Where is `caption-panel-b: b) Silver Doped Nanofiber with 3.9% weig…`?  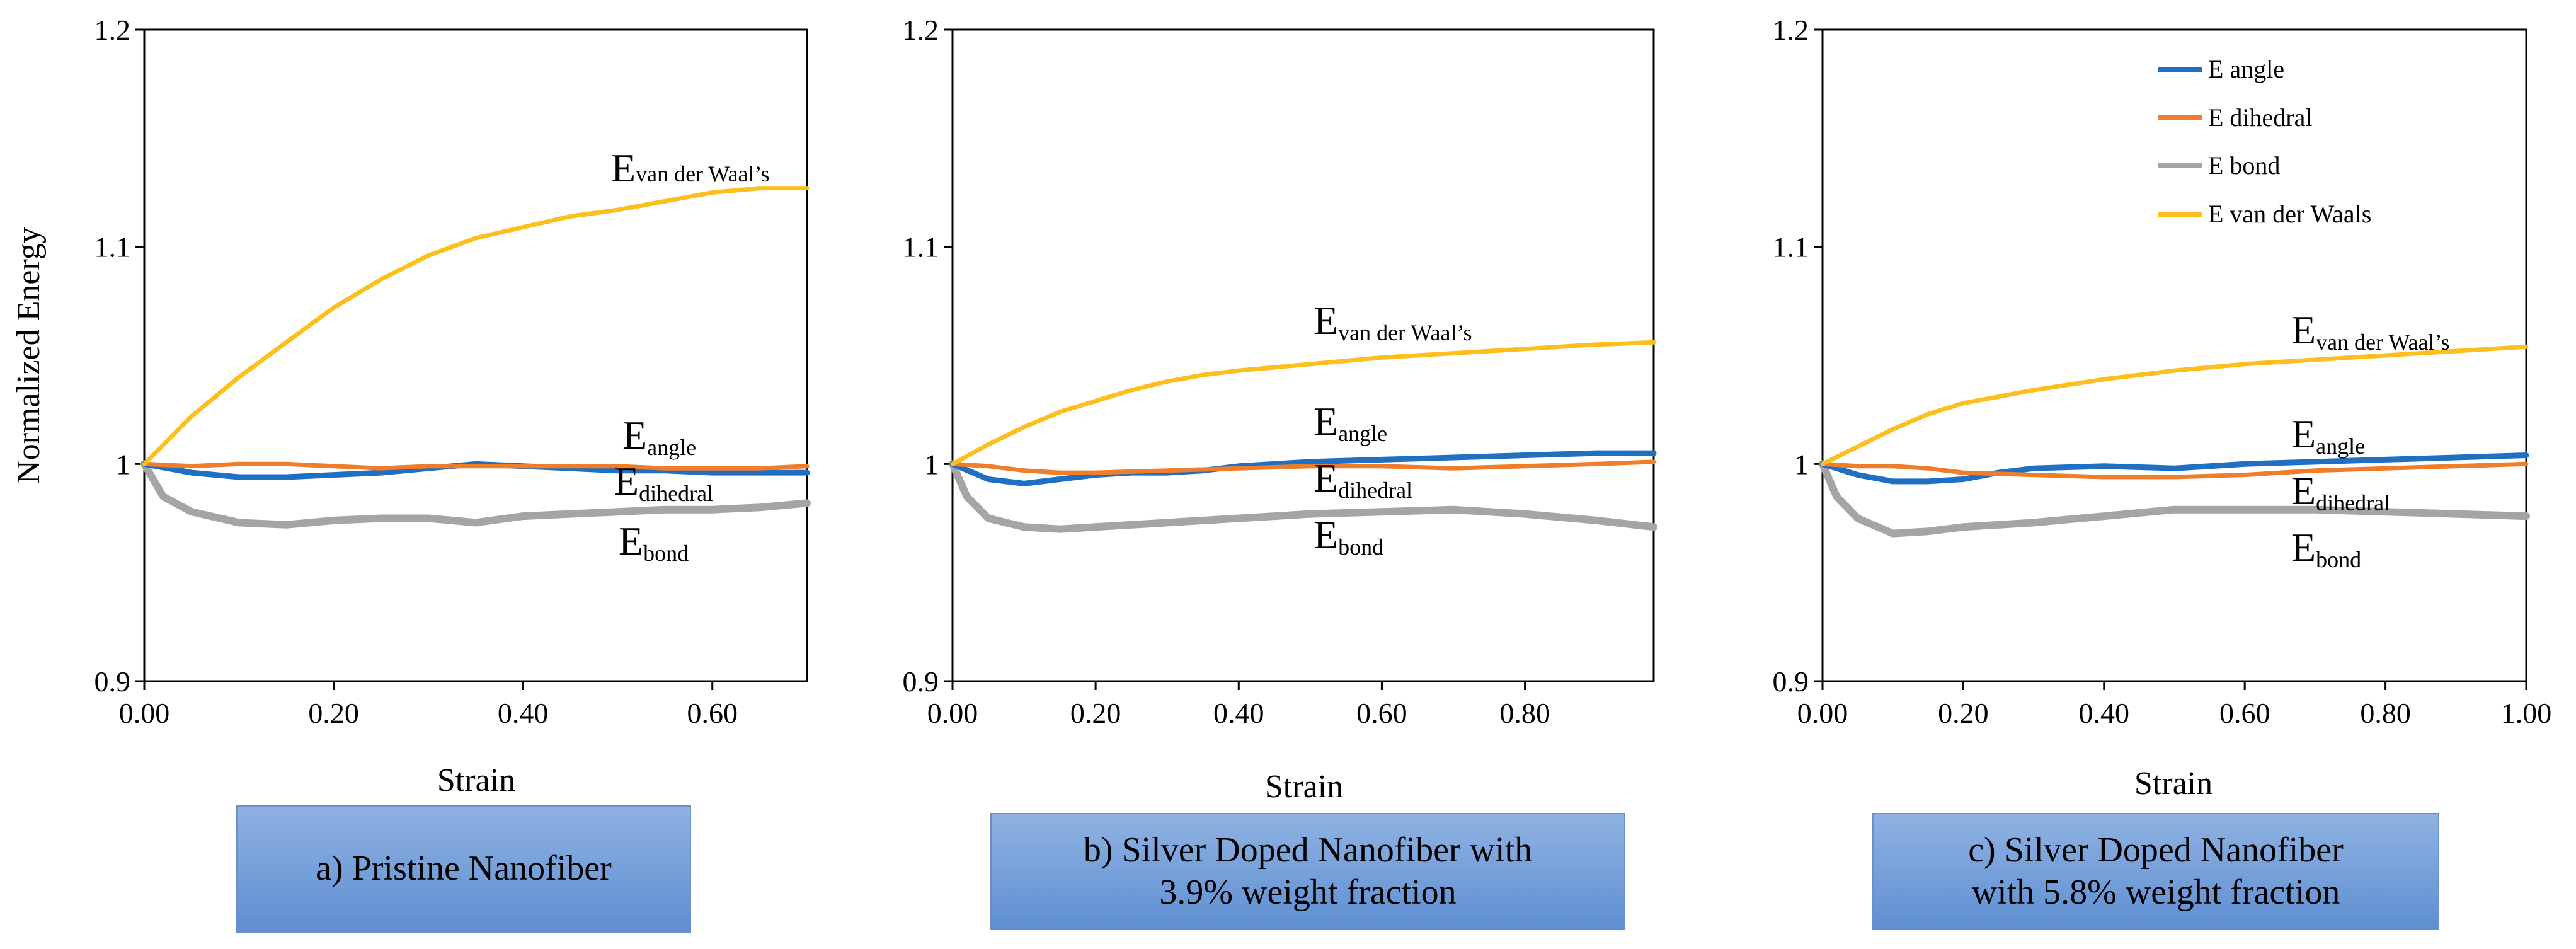
caption-panel-b: b) Silver Doped Nanofiber with 3.9% weig… is located at coordinates (1307, 871).